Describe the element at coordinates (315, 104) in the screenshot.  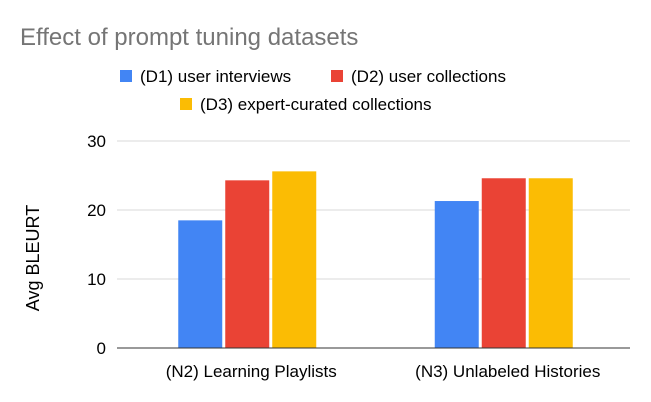
I see `legend-label: (D3) expert-curated collections` at that location.